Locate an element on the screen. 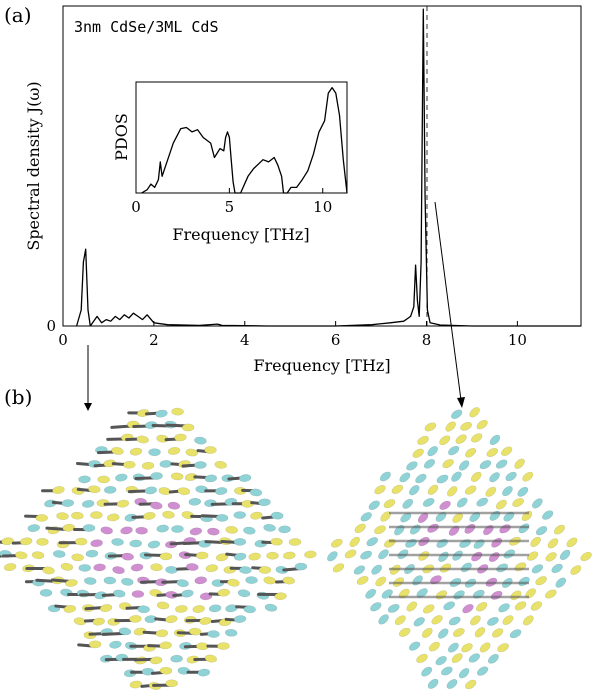  main-x-tick-label-10: 10 is located at coordinates (517, 340).